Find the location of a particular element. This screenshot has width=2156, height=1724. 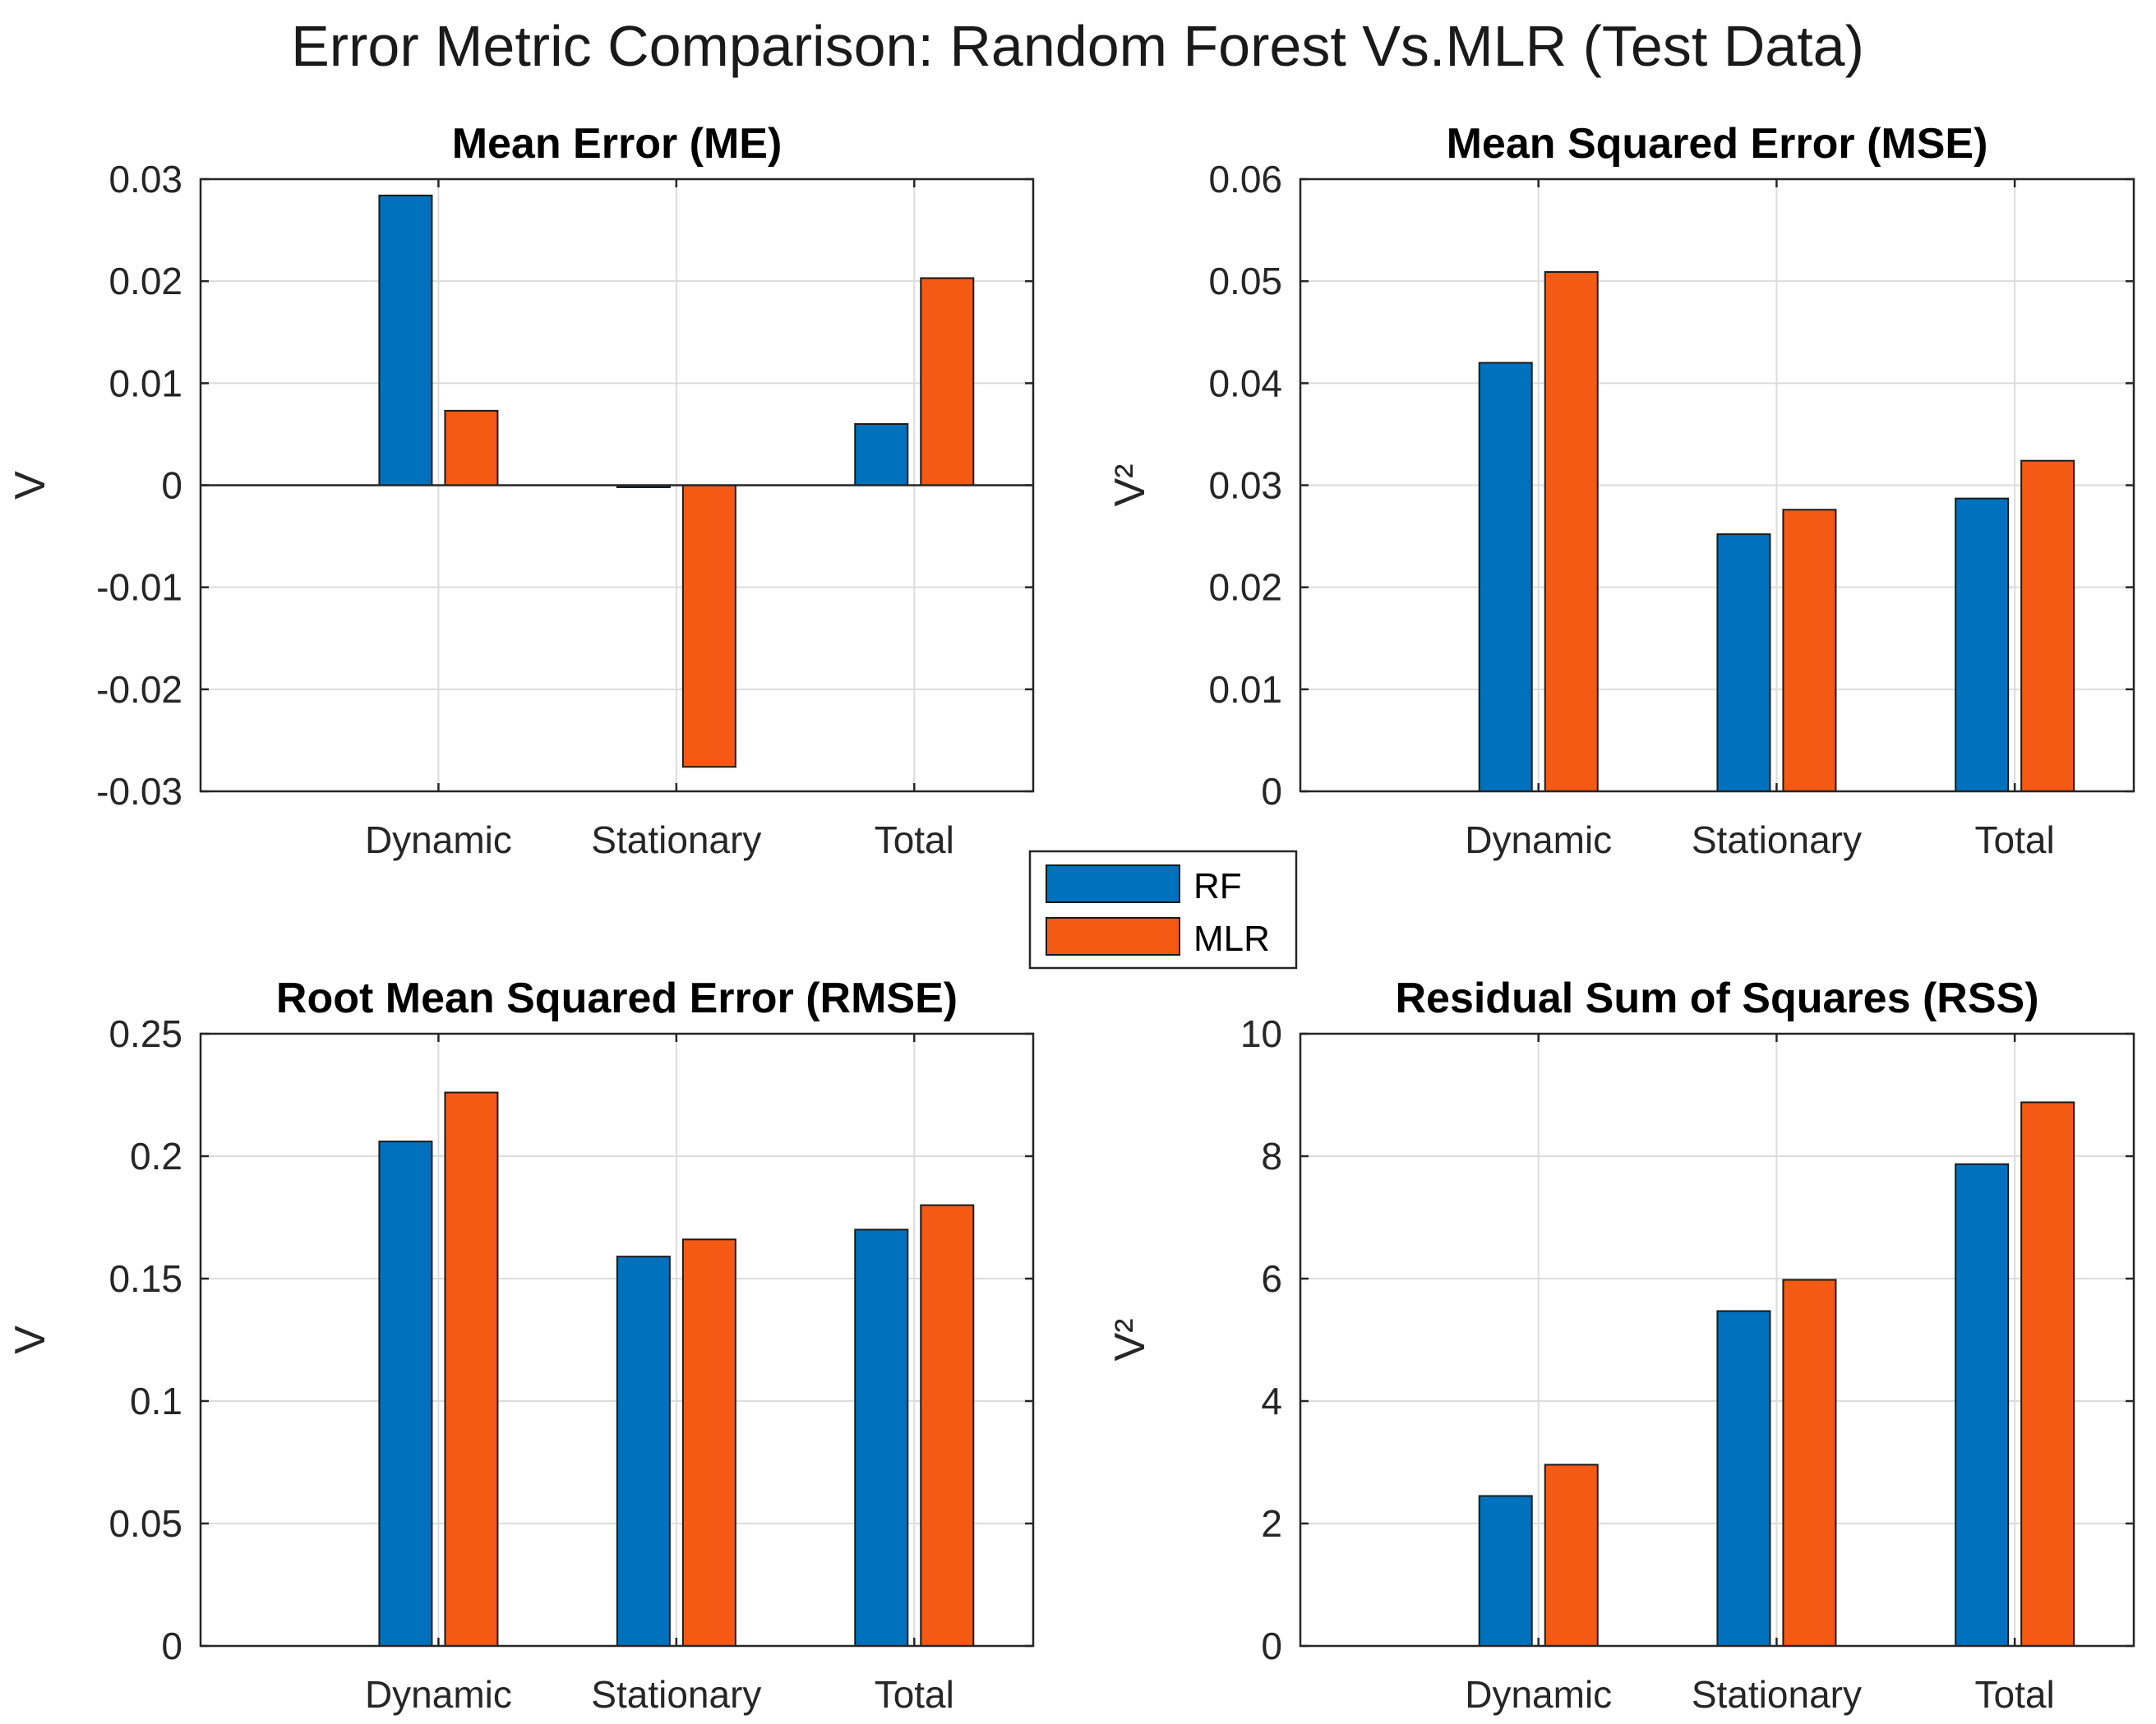

y-tick-label: 0.04 is located at coordinates (1245, 383).